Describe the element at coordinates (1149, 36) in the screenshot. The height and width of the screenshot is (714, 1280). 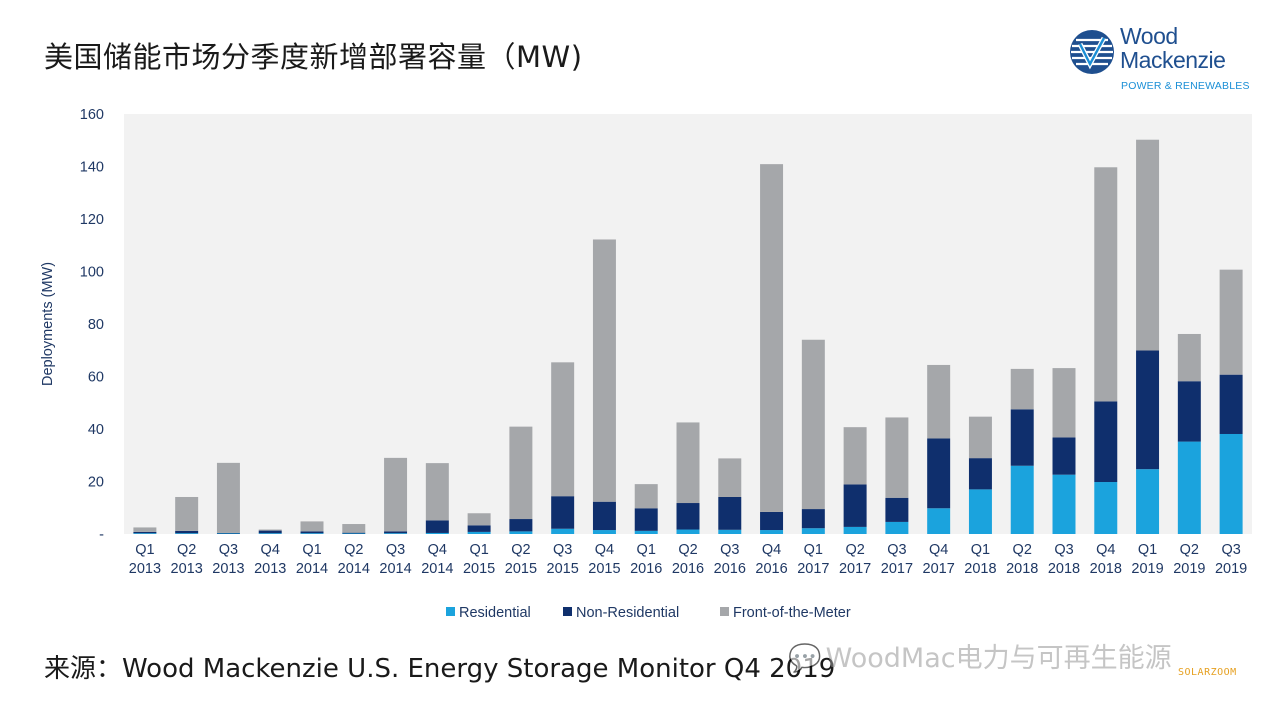
I see `logo-line1: Wood` at that location.